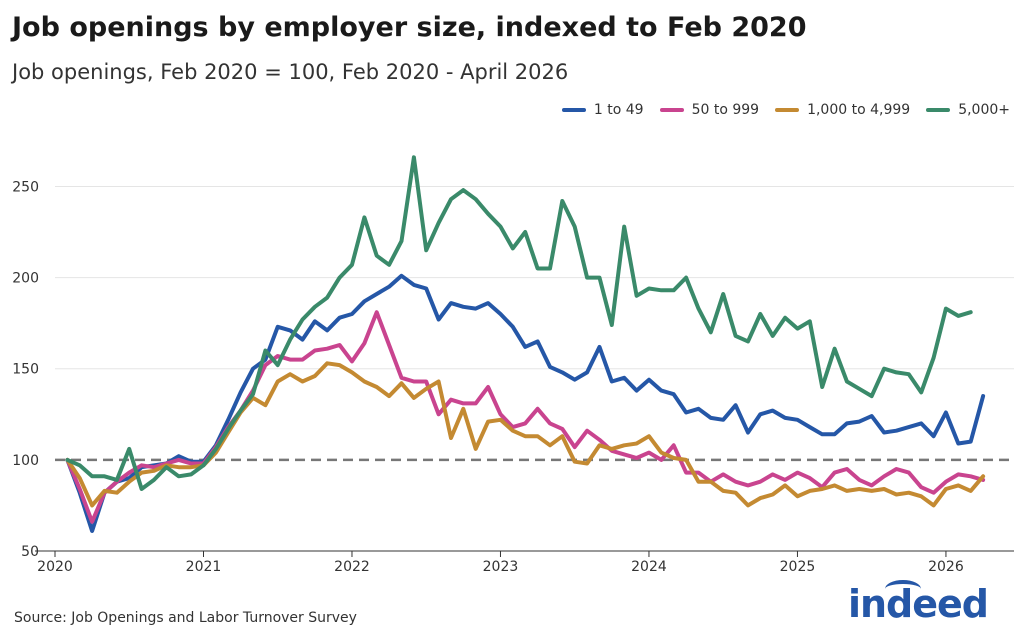  Describe the element at coordinates (204, 567) in the screenshot. I see `x-tick-label: 2021` at that location.